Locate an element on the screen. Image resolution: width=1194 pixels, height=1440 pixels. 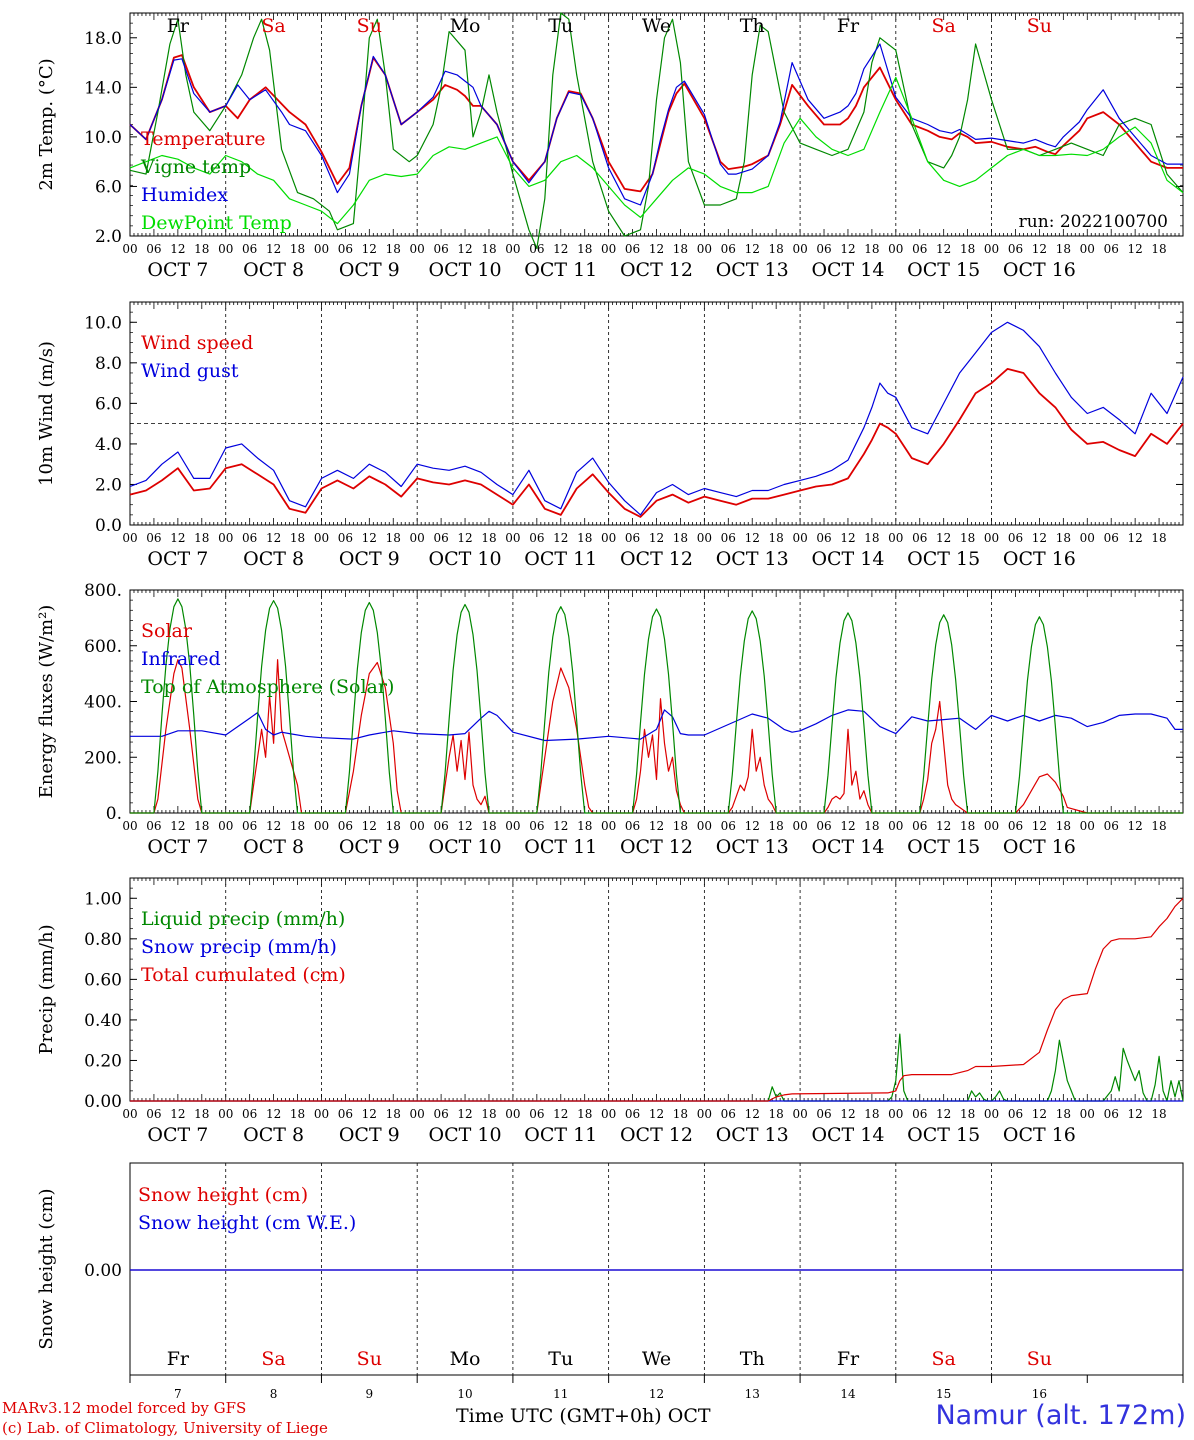
day-name-label: Tu is located at coordinates (560, 26).